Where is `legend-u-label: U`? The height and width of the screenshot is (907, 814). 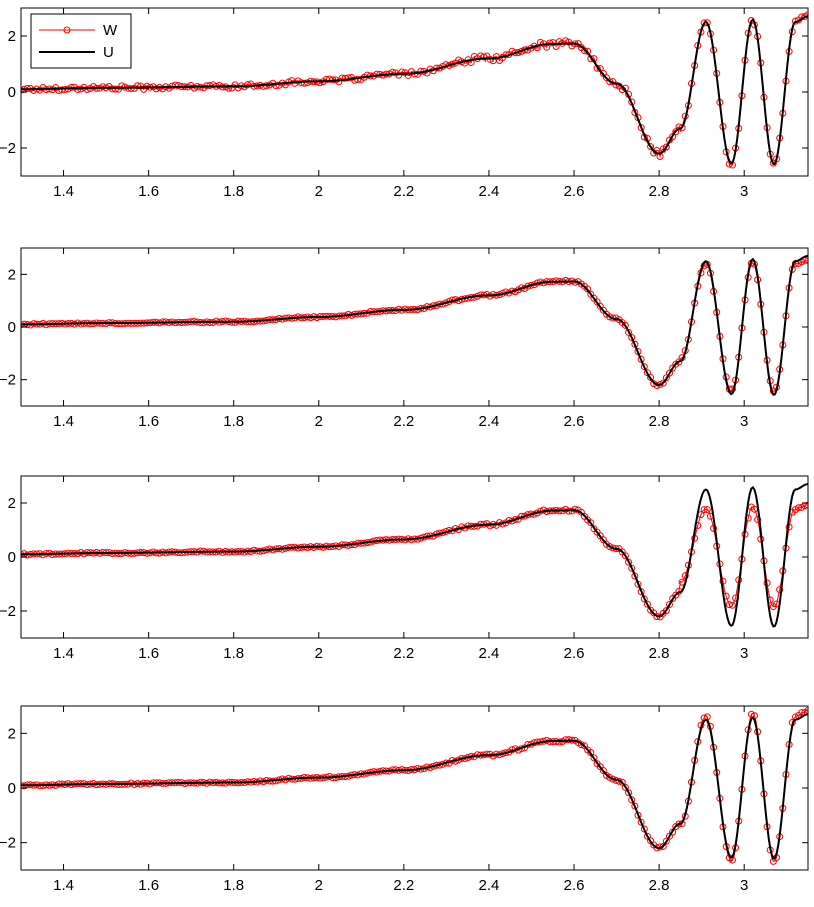 legend-u-label: U is located at coordinates (108, 52).